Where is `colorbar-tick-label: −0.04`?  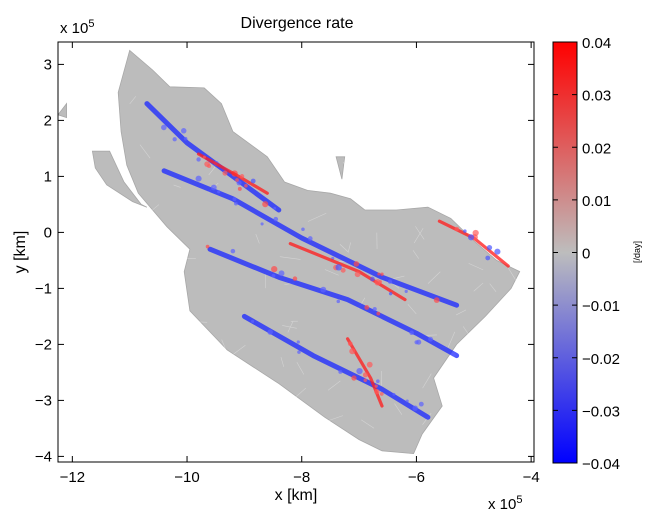
colorbar-tick-label: −0.04 is located at coordinates (601, 464).